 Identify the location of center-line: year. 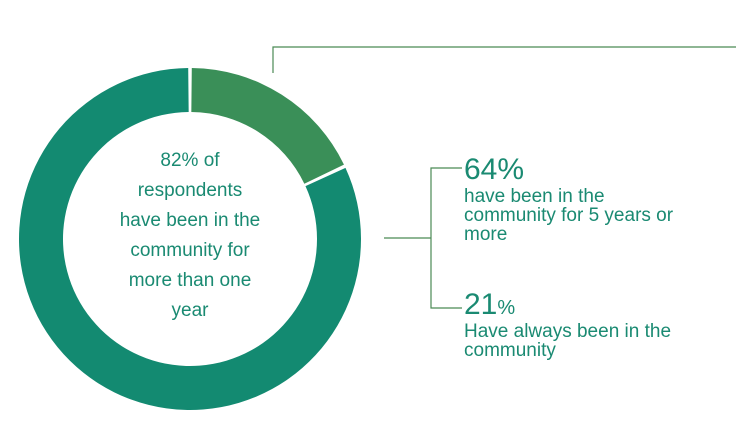
(190, 310).